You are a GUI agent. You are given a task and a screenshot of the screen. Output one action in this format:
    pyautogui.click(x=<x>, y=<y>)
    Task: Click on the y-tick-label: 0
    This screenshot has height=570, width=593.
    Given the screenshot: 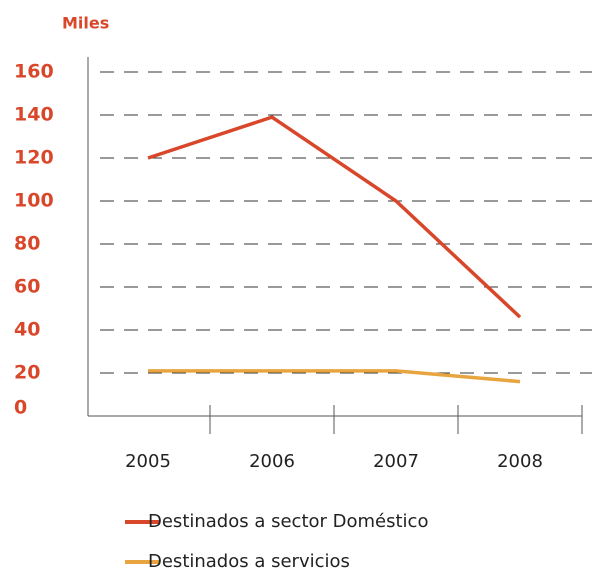 What is the action you would take?
    pyautogui.click(x=20, y=408)
    